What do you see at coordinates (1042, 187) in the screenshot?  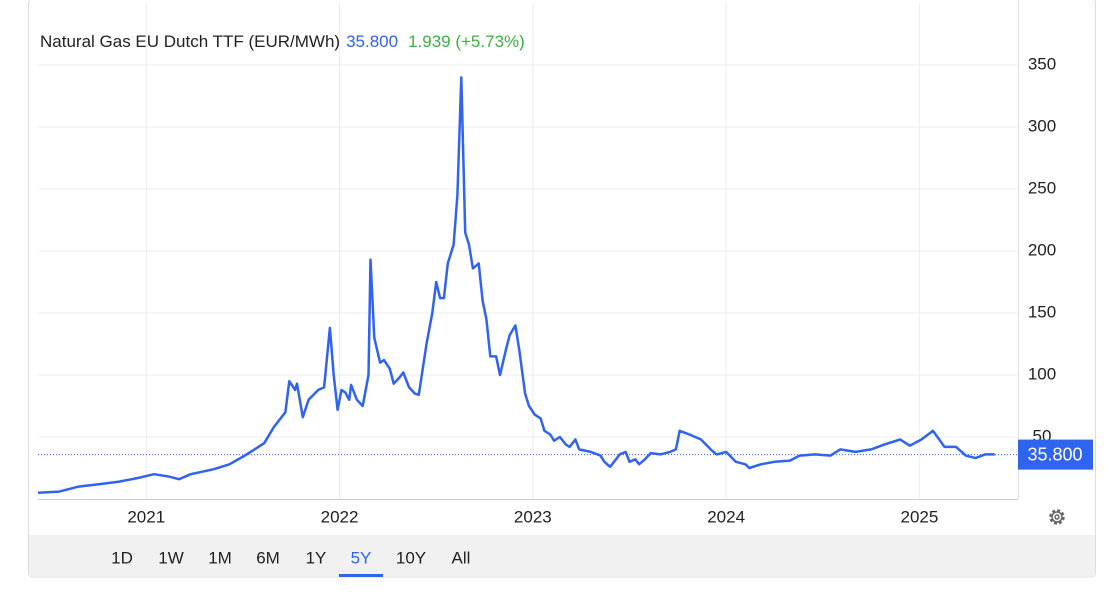 I see `y-tick-label: 250` at bounding box center [1042, 187].